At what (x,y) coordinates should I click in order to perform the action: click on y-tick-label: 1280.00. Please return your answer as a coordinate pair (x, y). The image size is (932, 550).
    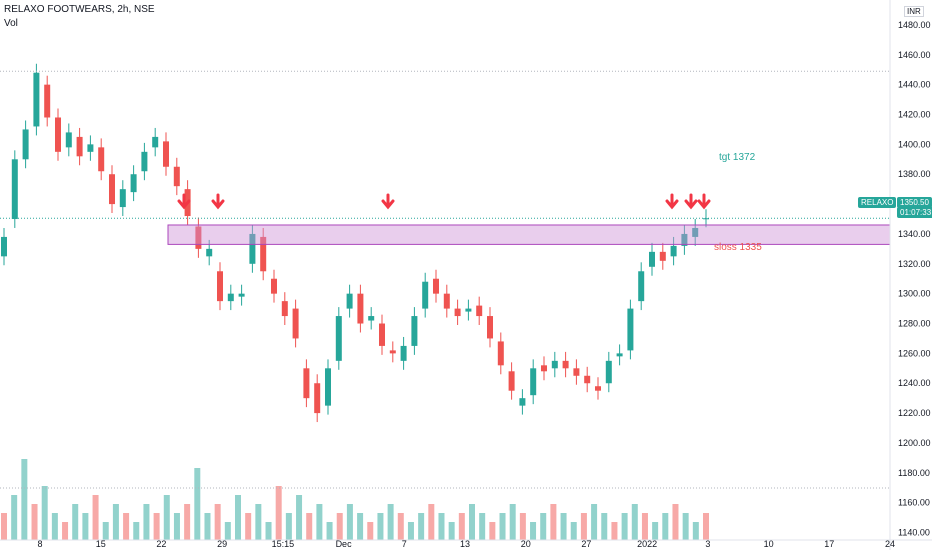
    Looking at the image, I should click on (914, 324).